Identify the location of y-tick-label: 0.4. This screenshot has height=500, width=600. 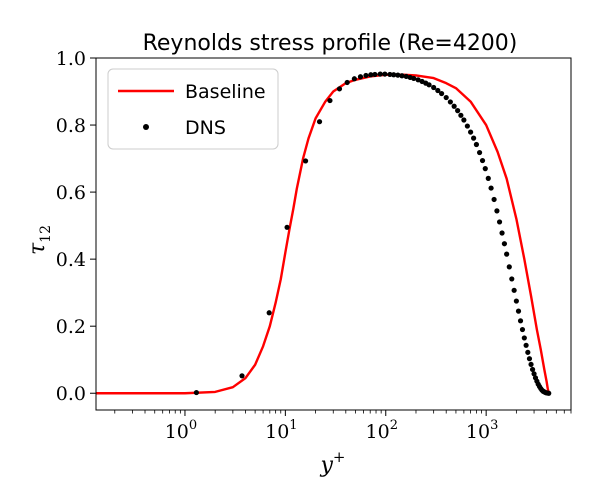
(71, 260).